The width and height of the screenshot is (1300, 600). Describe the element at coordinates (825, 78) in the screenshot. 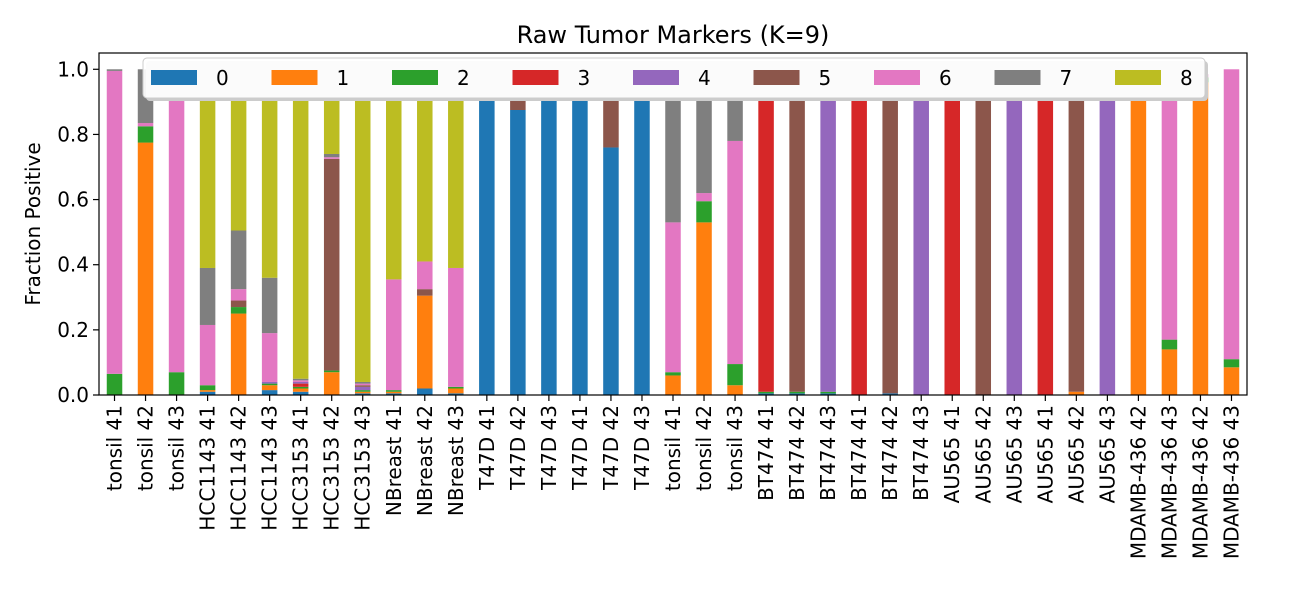

I see `legend-label-5: 5` at that location.